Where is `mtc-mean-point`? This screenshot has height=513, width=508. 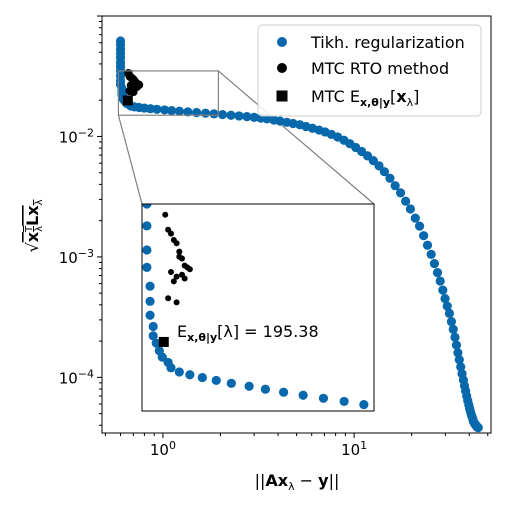
mtc-mean-point is located at coordinates (127, 100).